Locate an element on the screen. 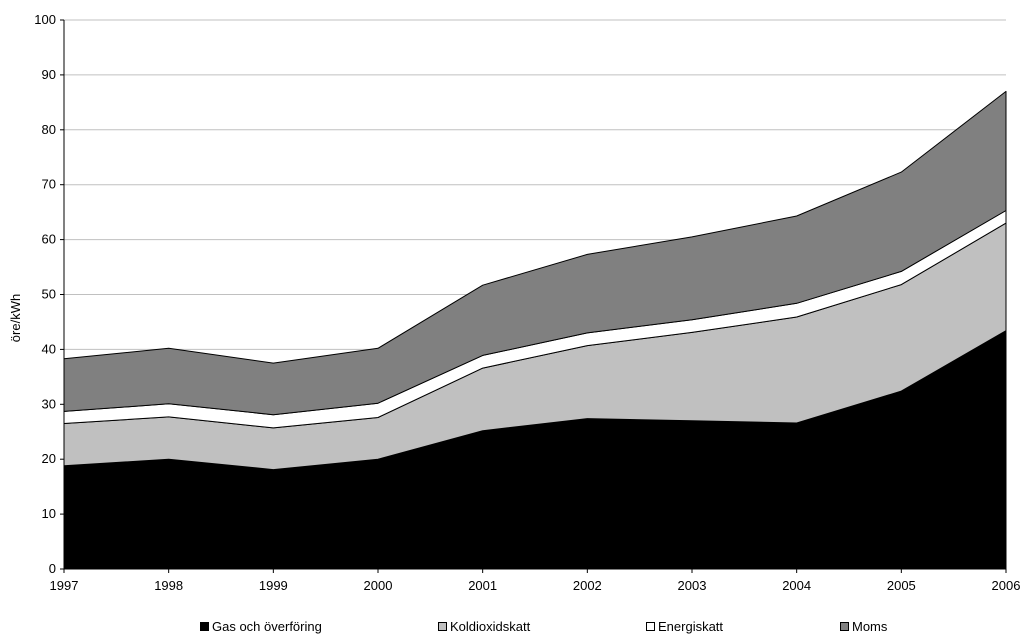 The width and height of the screenshot is (1022, 635). x-tick-label-1999: 1999 is located at coordinates (273, 585).